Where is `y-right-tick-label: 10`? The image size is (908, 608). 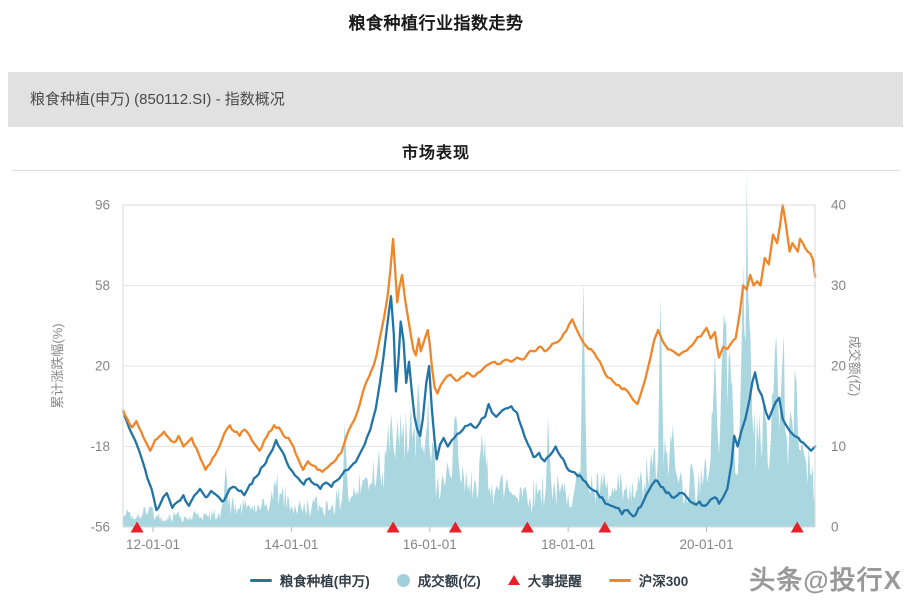
y-right-tick-label: 10 is located at coordinates (838, 446).